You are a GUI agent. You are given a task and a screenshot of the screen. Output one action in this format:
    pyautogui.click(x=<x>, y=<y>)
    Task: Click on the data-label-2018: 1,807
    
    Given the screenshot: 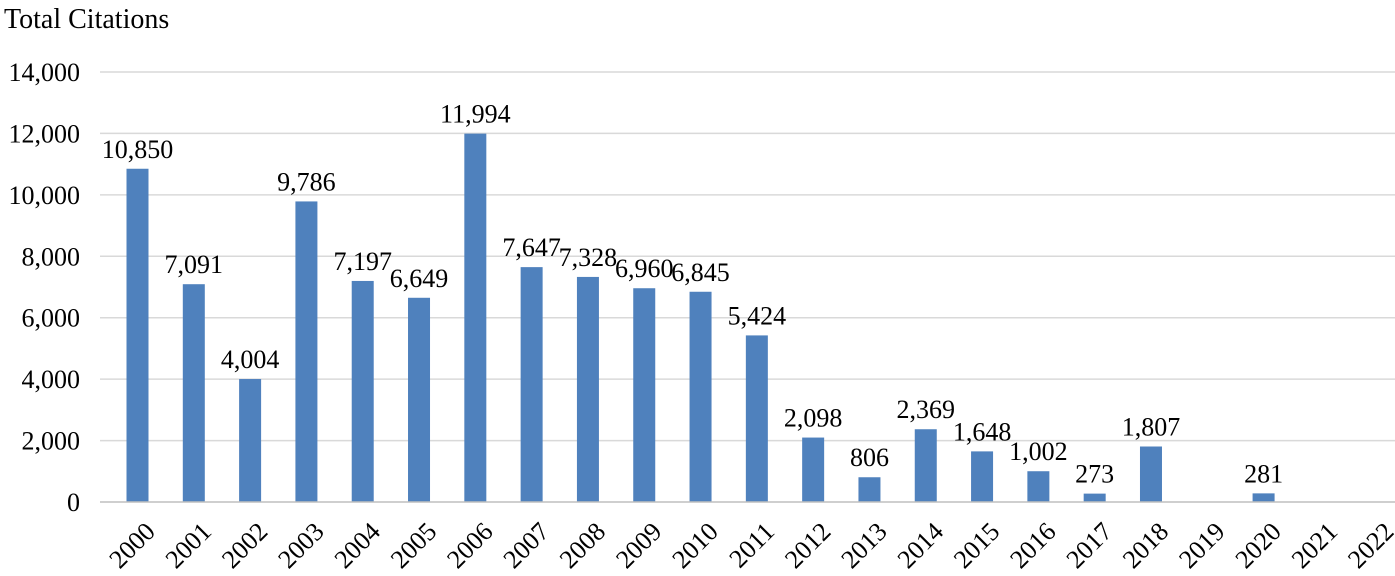 What is the action you would take?
    pyautogui.click(x=1151, y=426)
    